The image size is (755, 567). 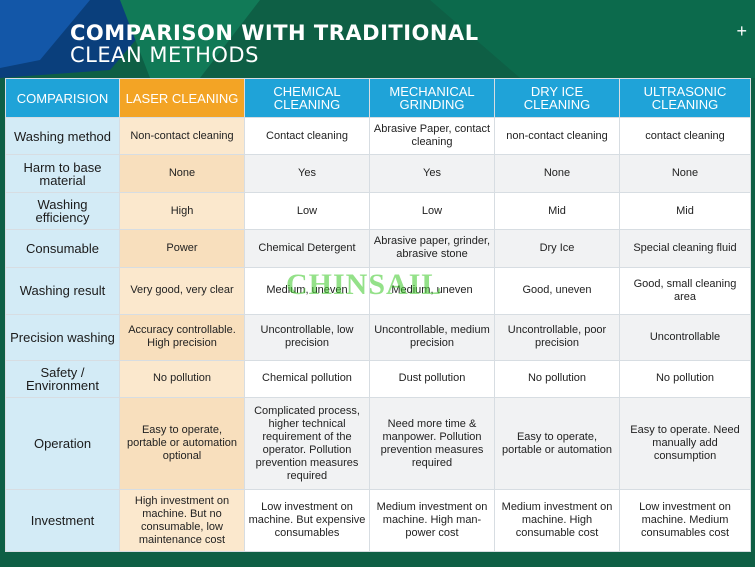 What do you see at coordinates (432, 379) in the screenshot?
I see `table-cell: Dust pollution` at bounding box center [432, 379].